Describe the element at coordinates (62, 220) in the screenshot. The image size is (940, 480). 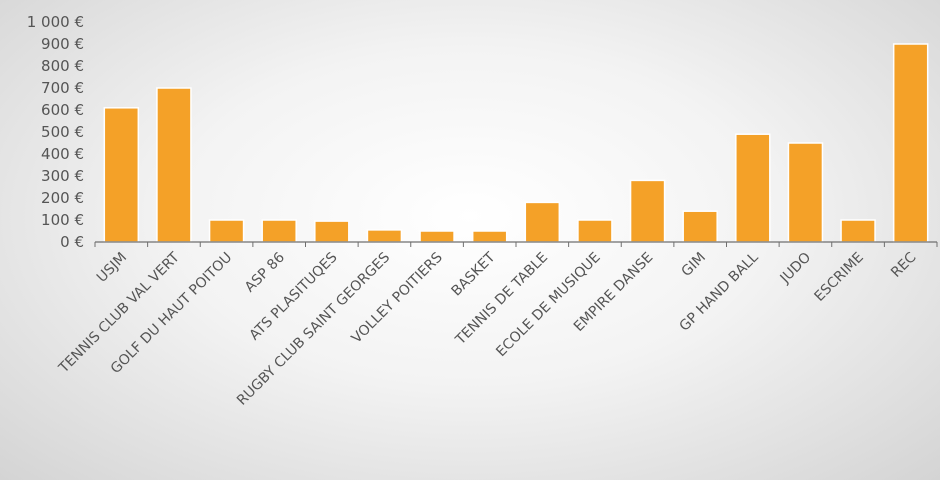
I see `y-tick-label: 100 €` at that location.